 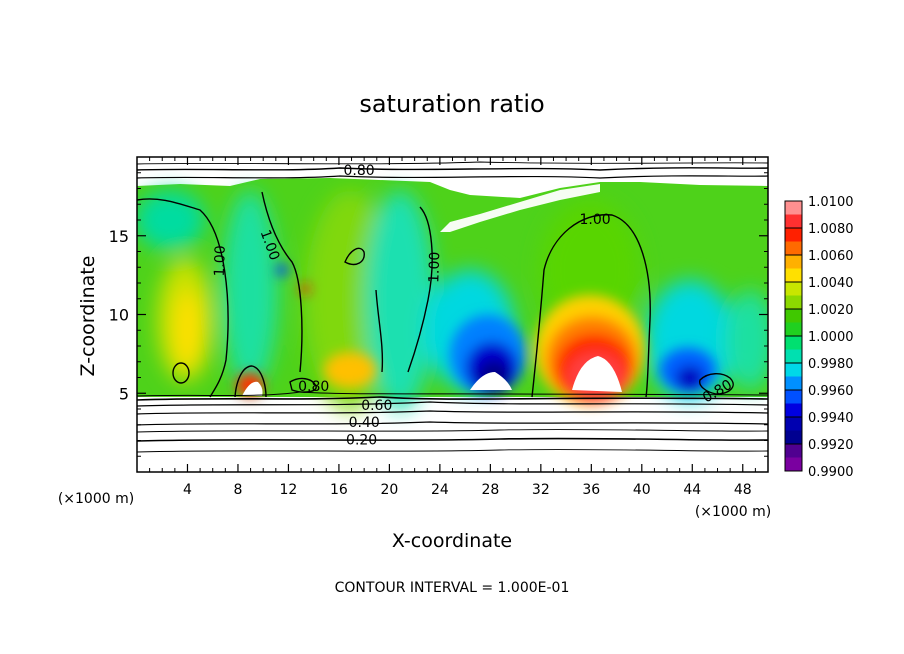 I want to click on z-tick-label: 10, so click(x=119, y=315).